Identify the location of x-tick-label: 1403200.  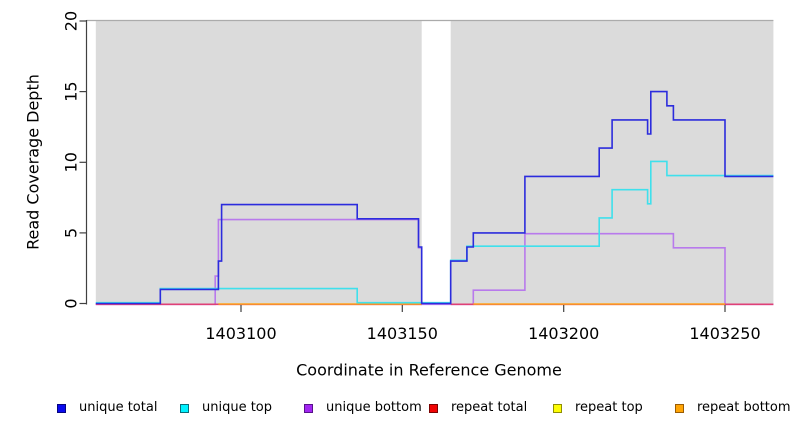
(563, 333).